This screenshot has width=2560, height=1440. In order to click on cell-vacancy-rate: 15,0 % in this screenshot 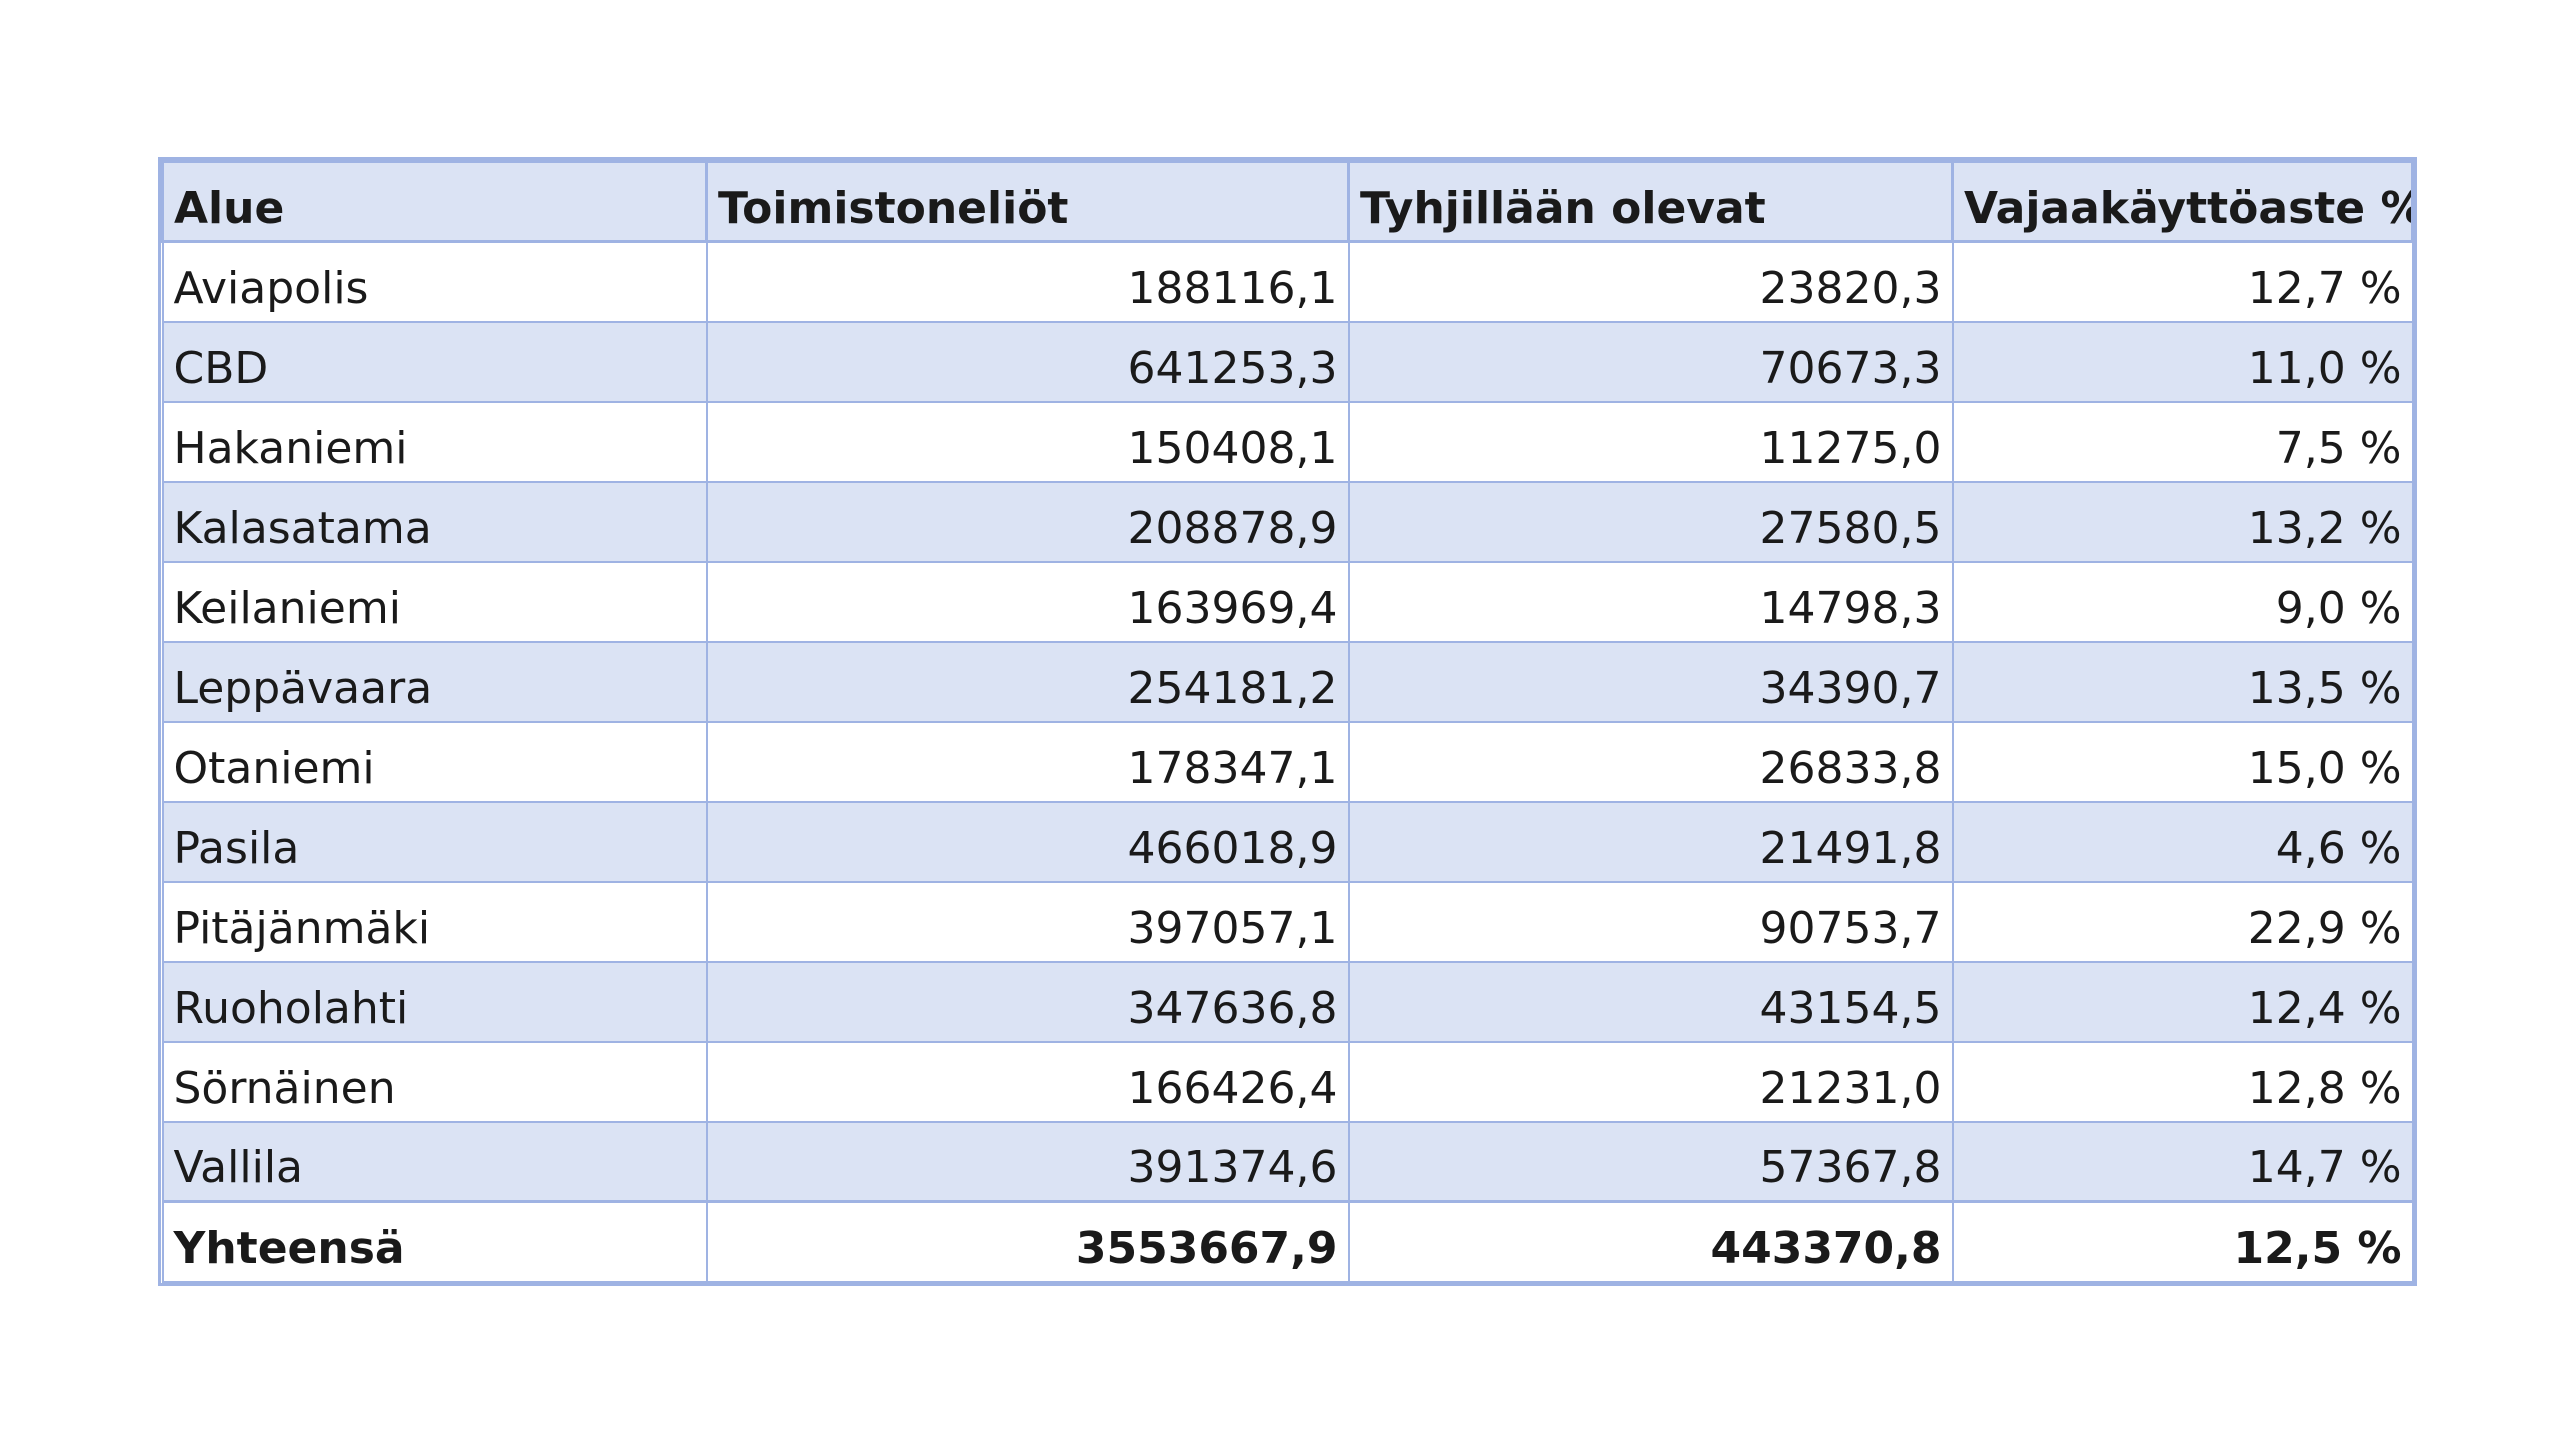, I will do `click(2182, 761)`.